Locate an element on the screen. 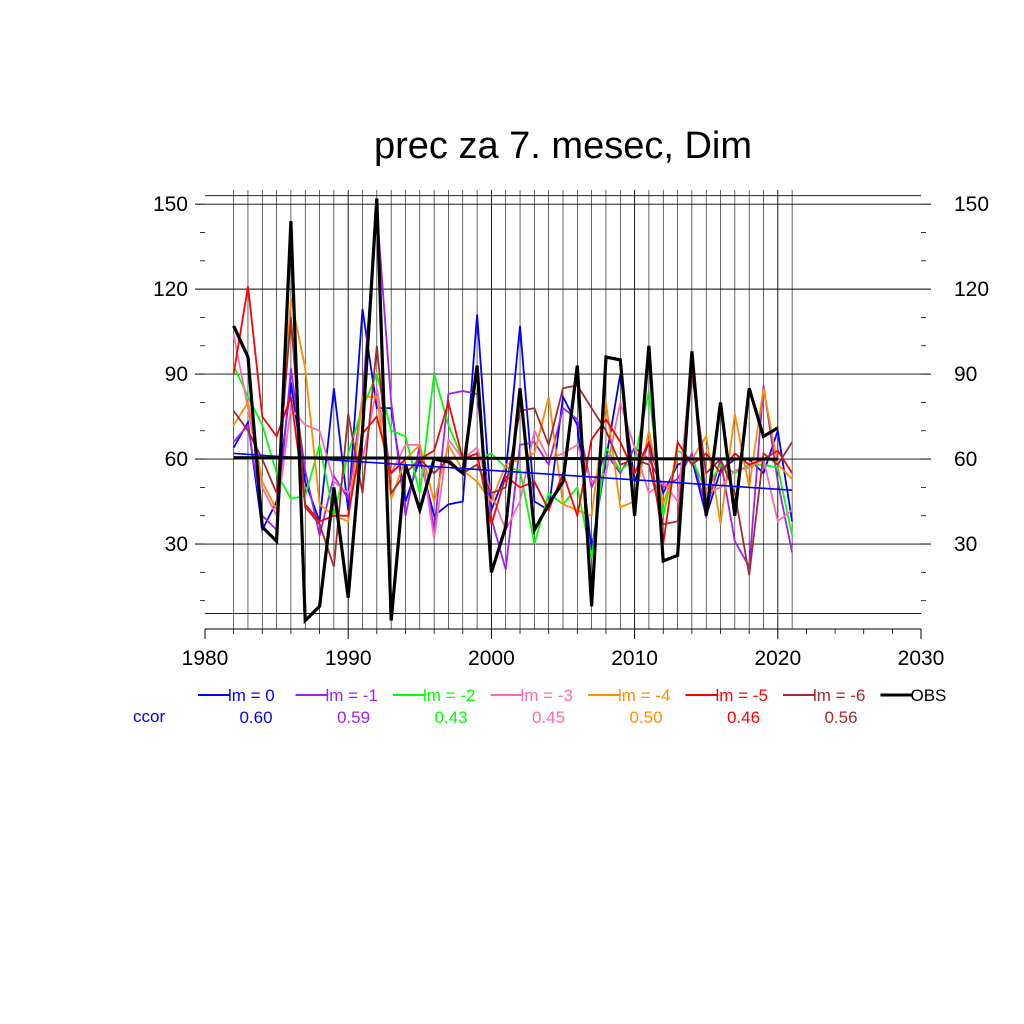 Image resolution: width=1024 pixels, height=1024 pixels. y-tick-label-left-60: 60 is located at coordinates (176, 459).